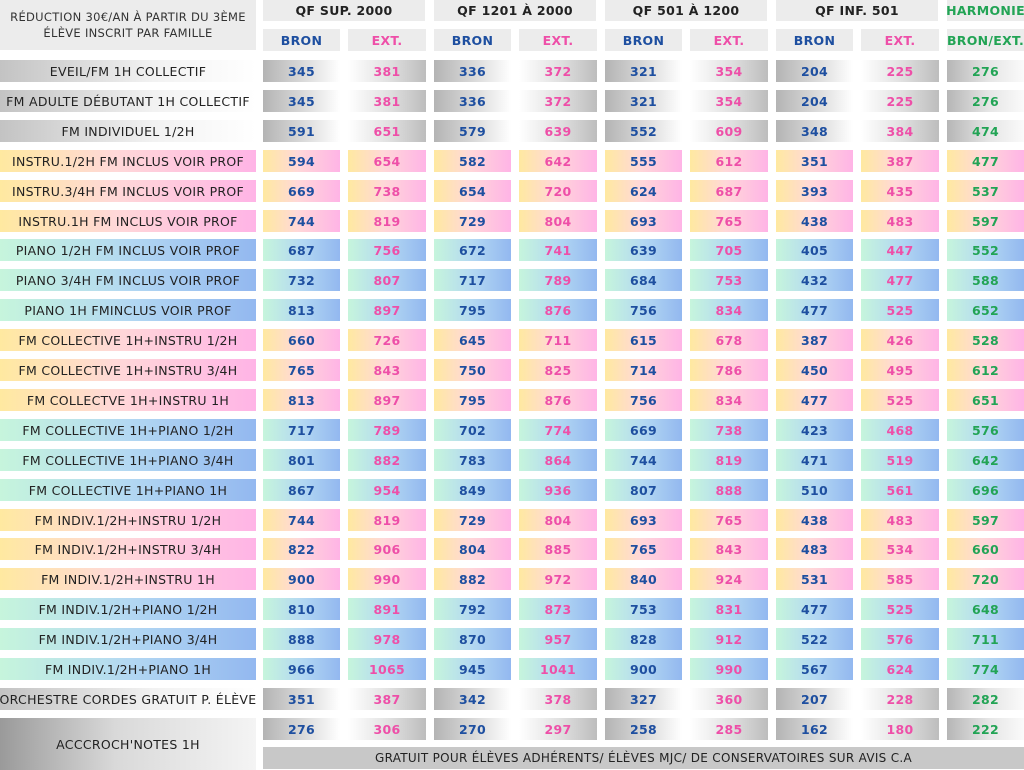 The width and height of the screenshot is (1024, 770). I want to click on price-cell: 807, so click(643, 490).